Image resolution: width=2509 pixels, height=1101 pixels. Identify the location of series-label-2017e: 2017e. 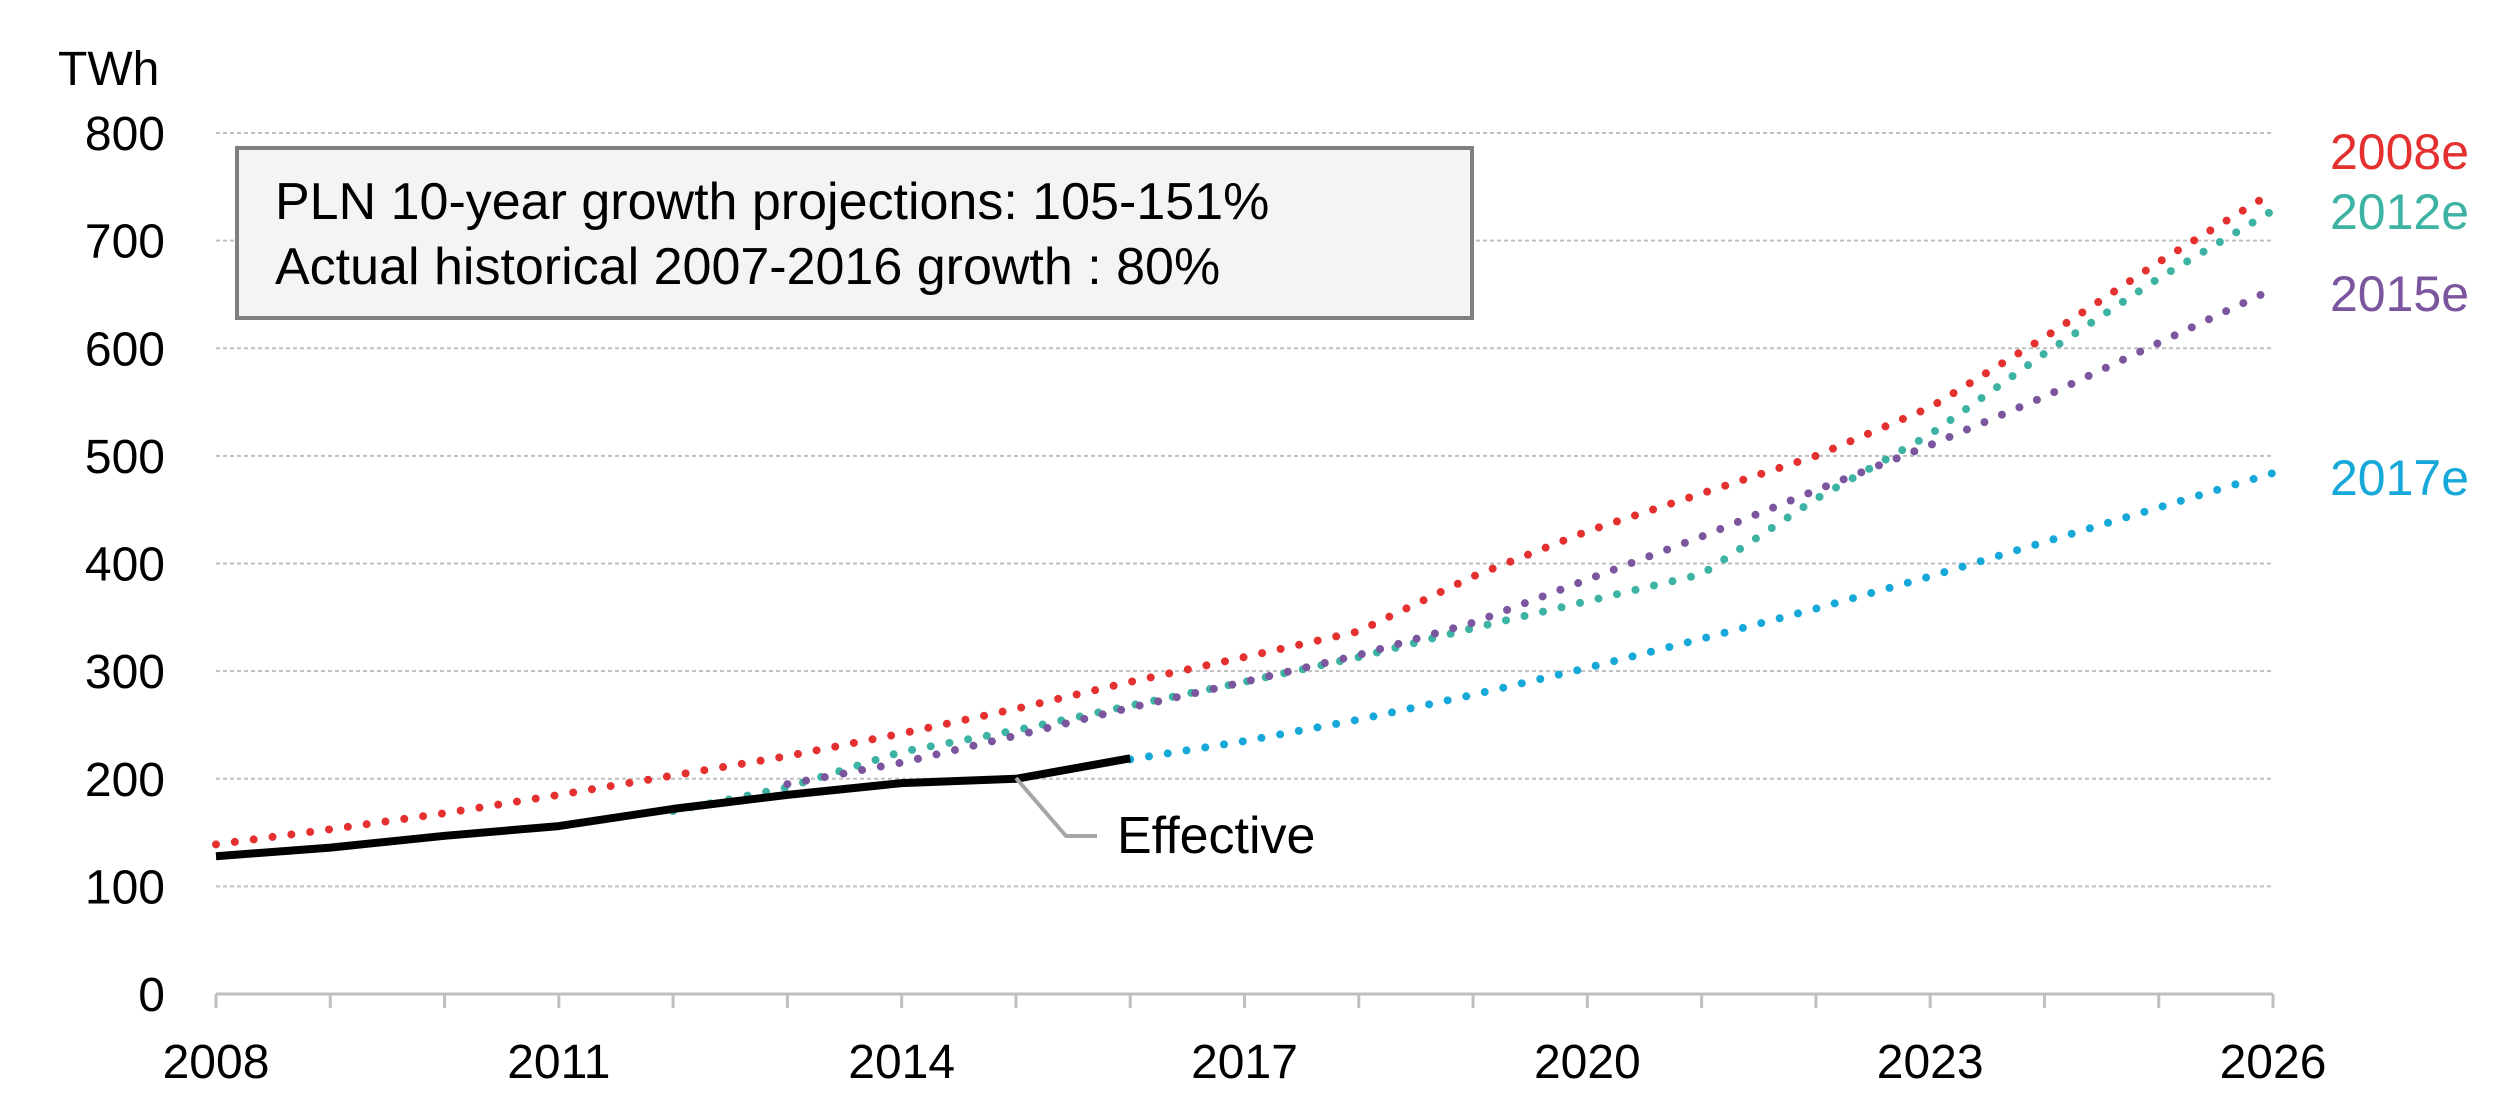
(2399, 478).